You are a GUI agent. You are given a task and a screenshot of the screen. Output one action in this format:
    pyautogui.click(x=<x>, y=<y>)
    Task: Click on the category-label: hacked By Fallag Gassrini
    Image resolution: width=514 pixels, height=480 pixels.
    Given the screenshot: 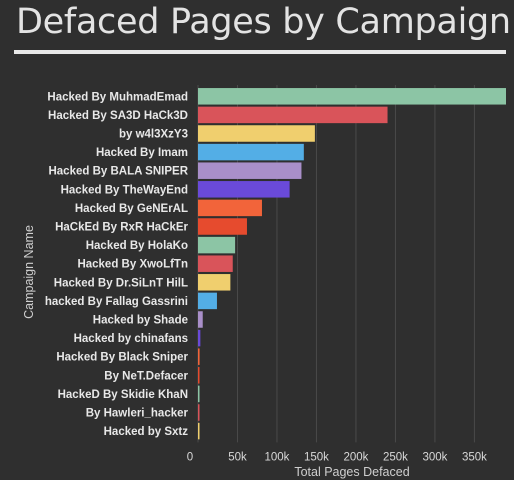 What is the action you would take?
    pyautogui.click(x=116, y=302)
    